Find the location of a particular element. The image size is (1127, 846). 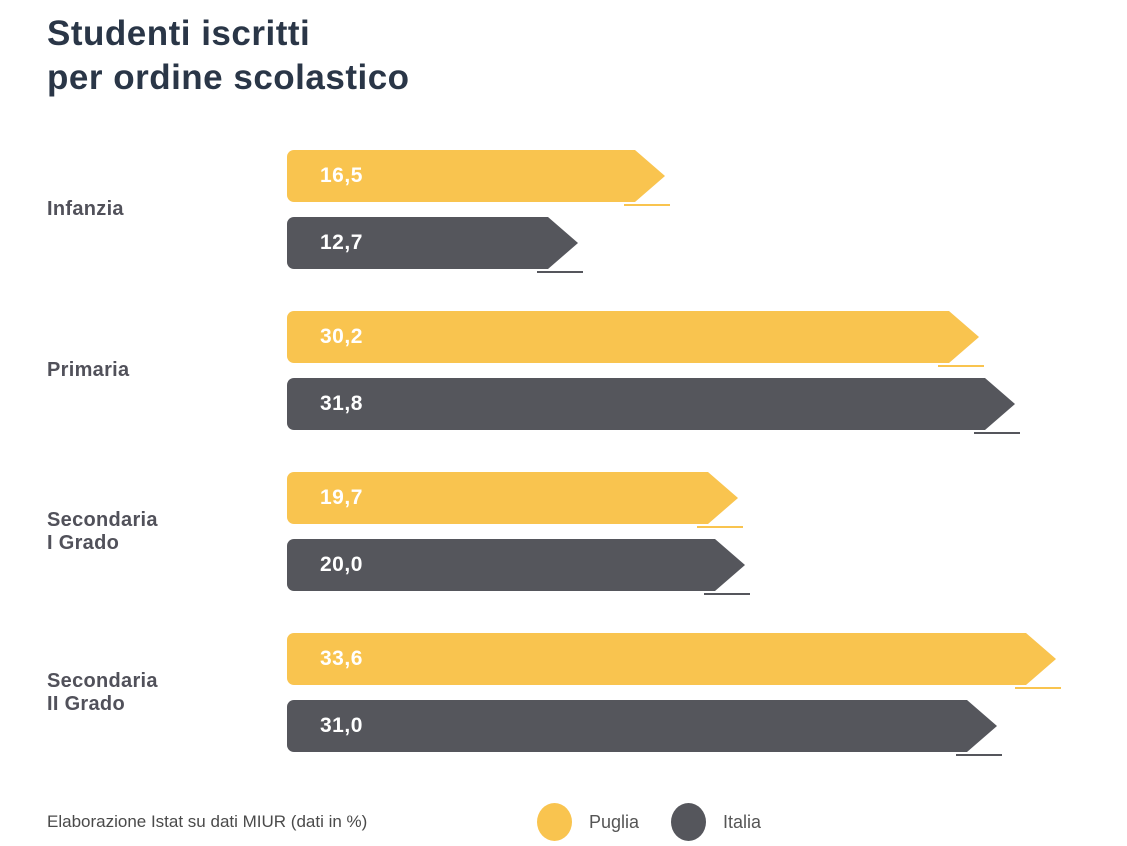

bar-pair: 33,6 31,0 is located at coordinates (707, 694).